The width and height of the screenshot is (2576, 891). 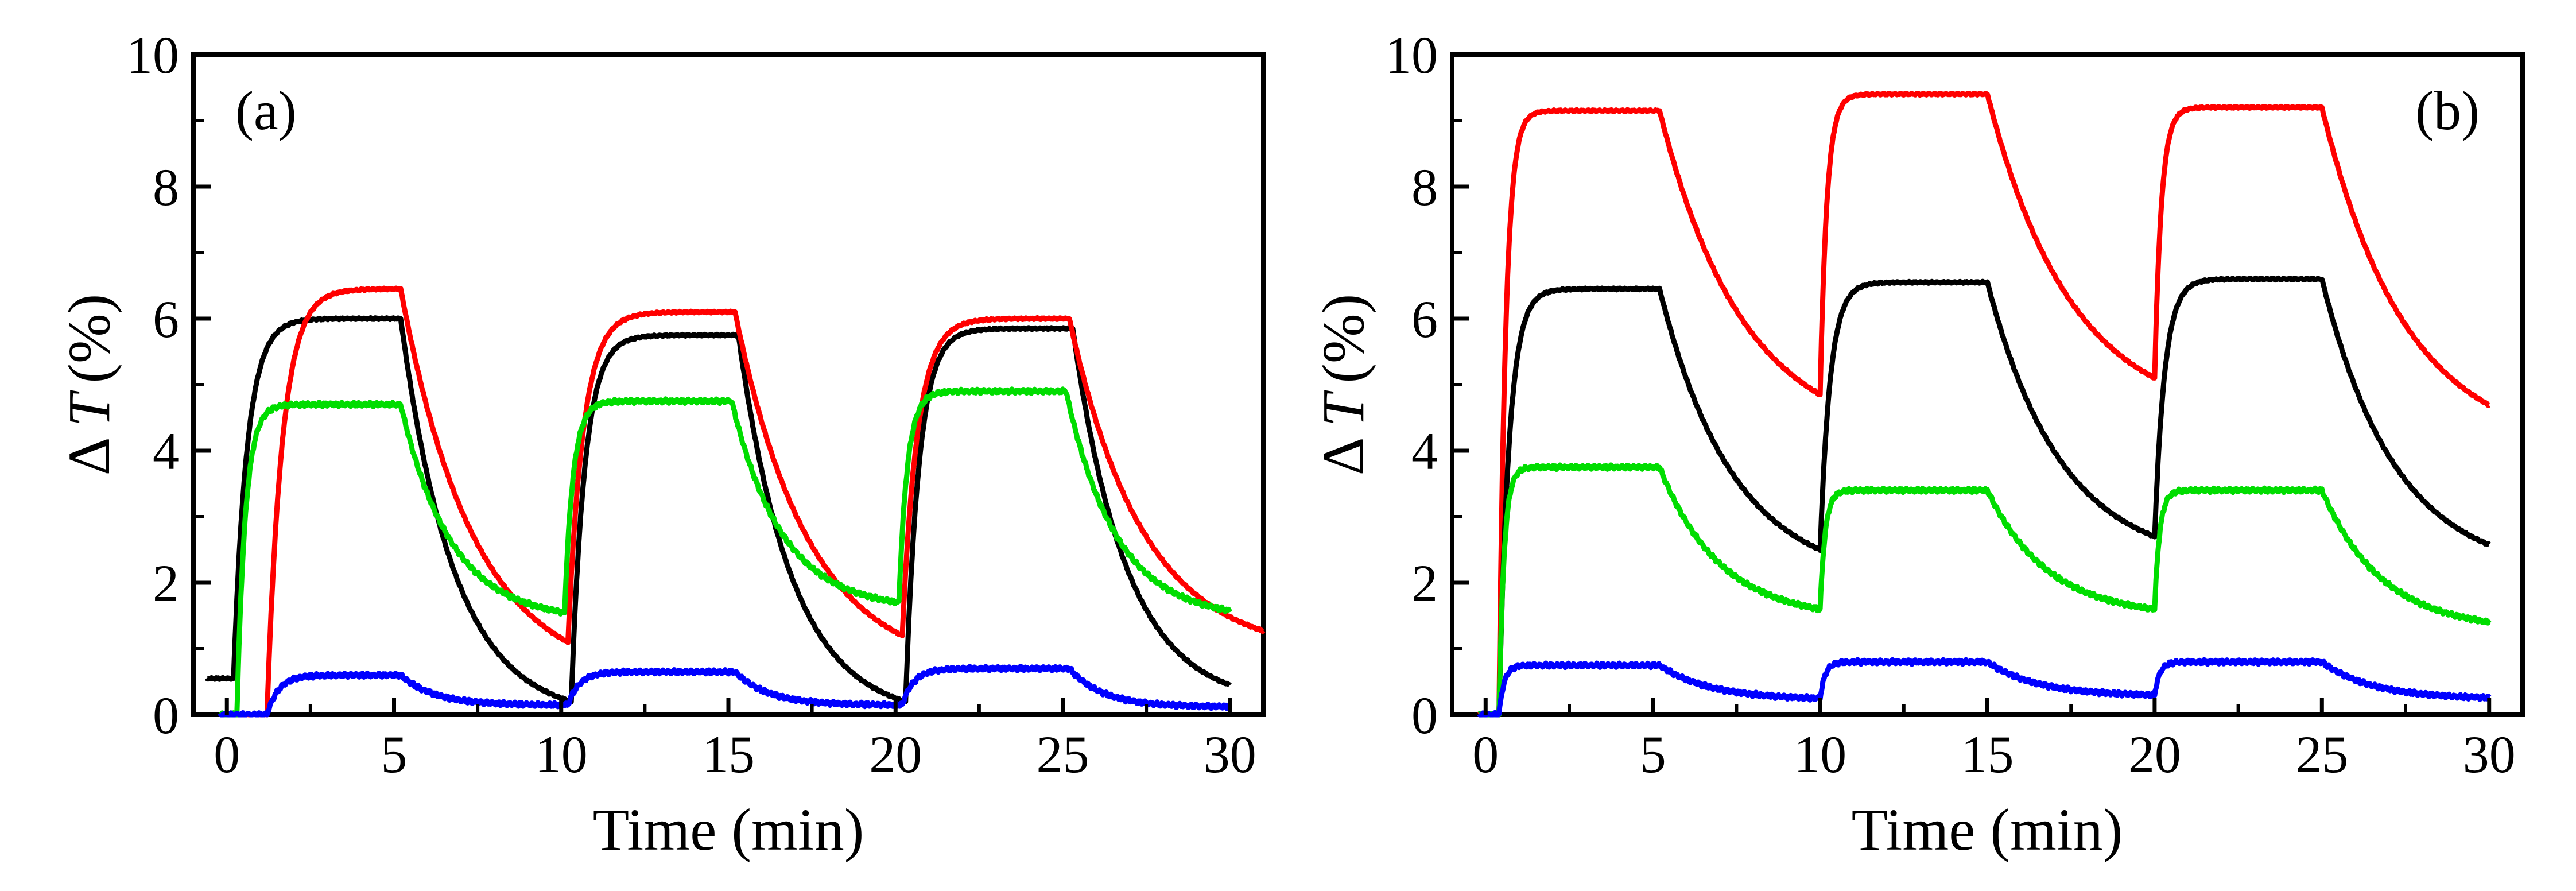 I want to click on panel-b-y-axis-title-delta: Δ, so click(x=1343, y=456).